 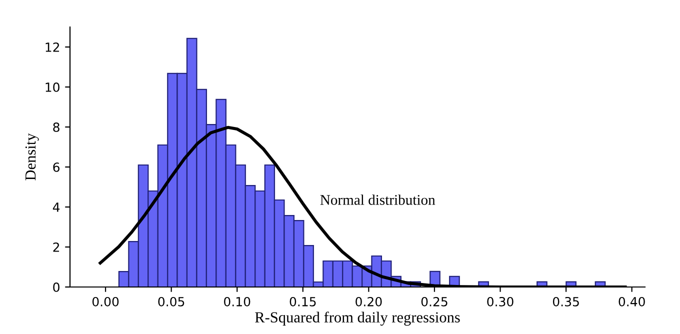 I want to click on x-tick-label: 0.15, so click(x=303, y=301).